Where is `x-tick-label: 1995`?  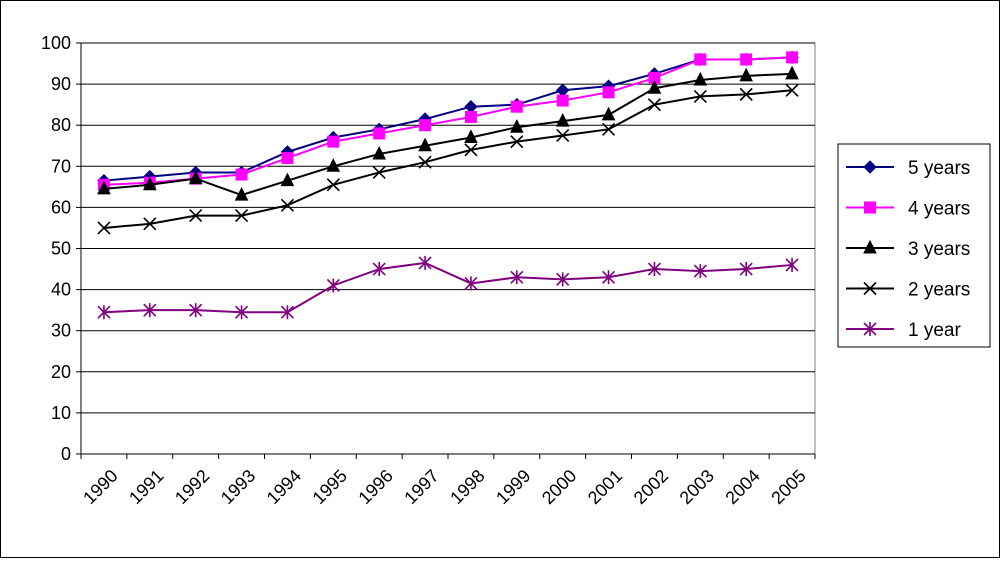 x-tick-label: 1995 is located at coordinates (330, 487).